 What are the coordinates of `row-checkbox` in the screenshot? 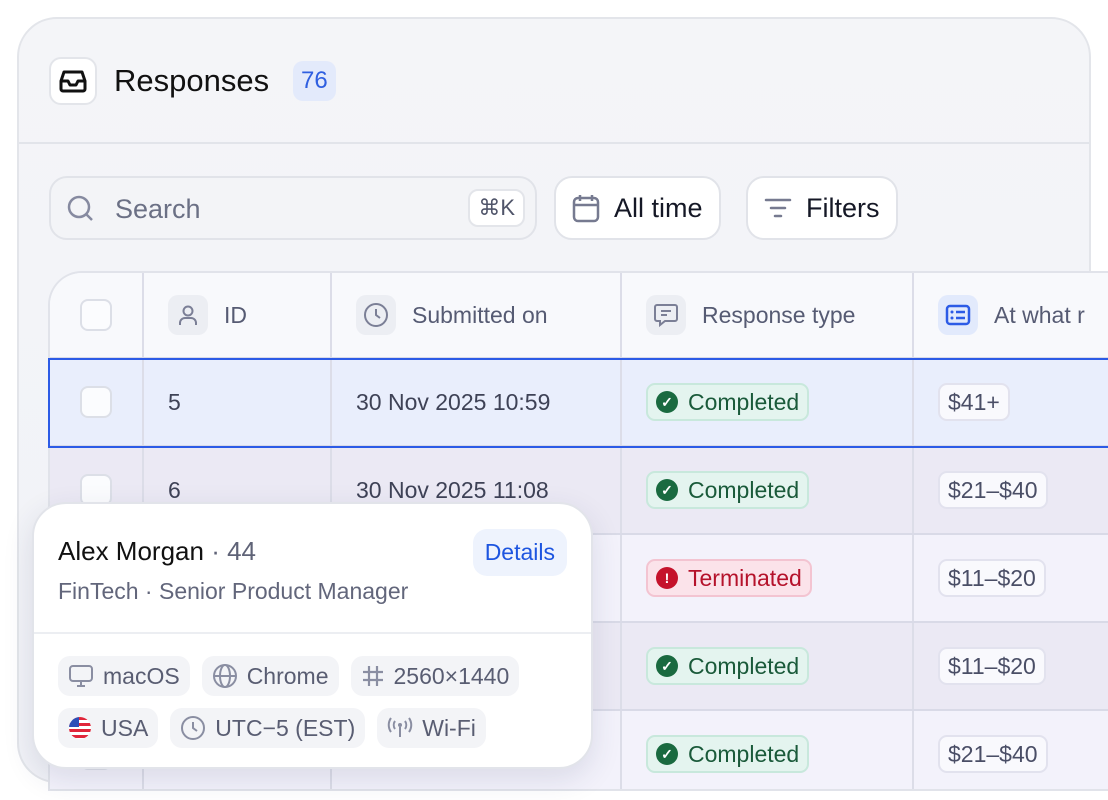 It's located at (96, 402).